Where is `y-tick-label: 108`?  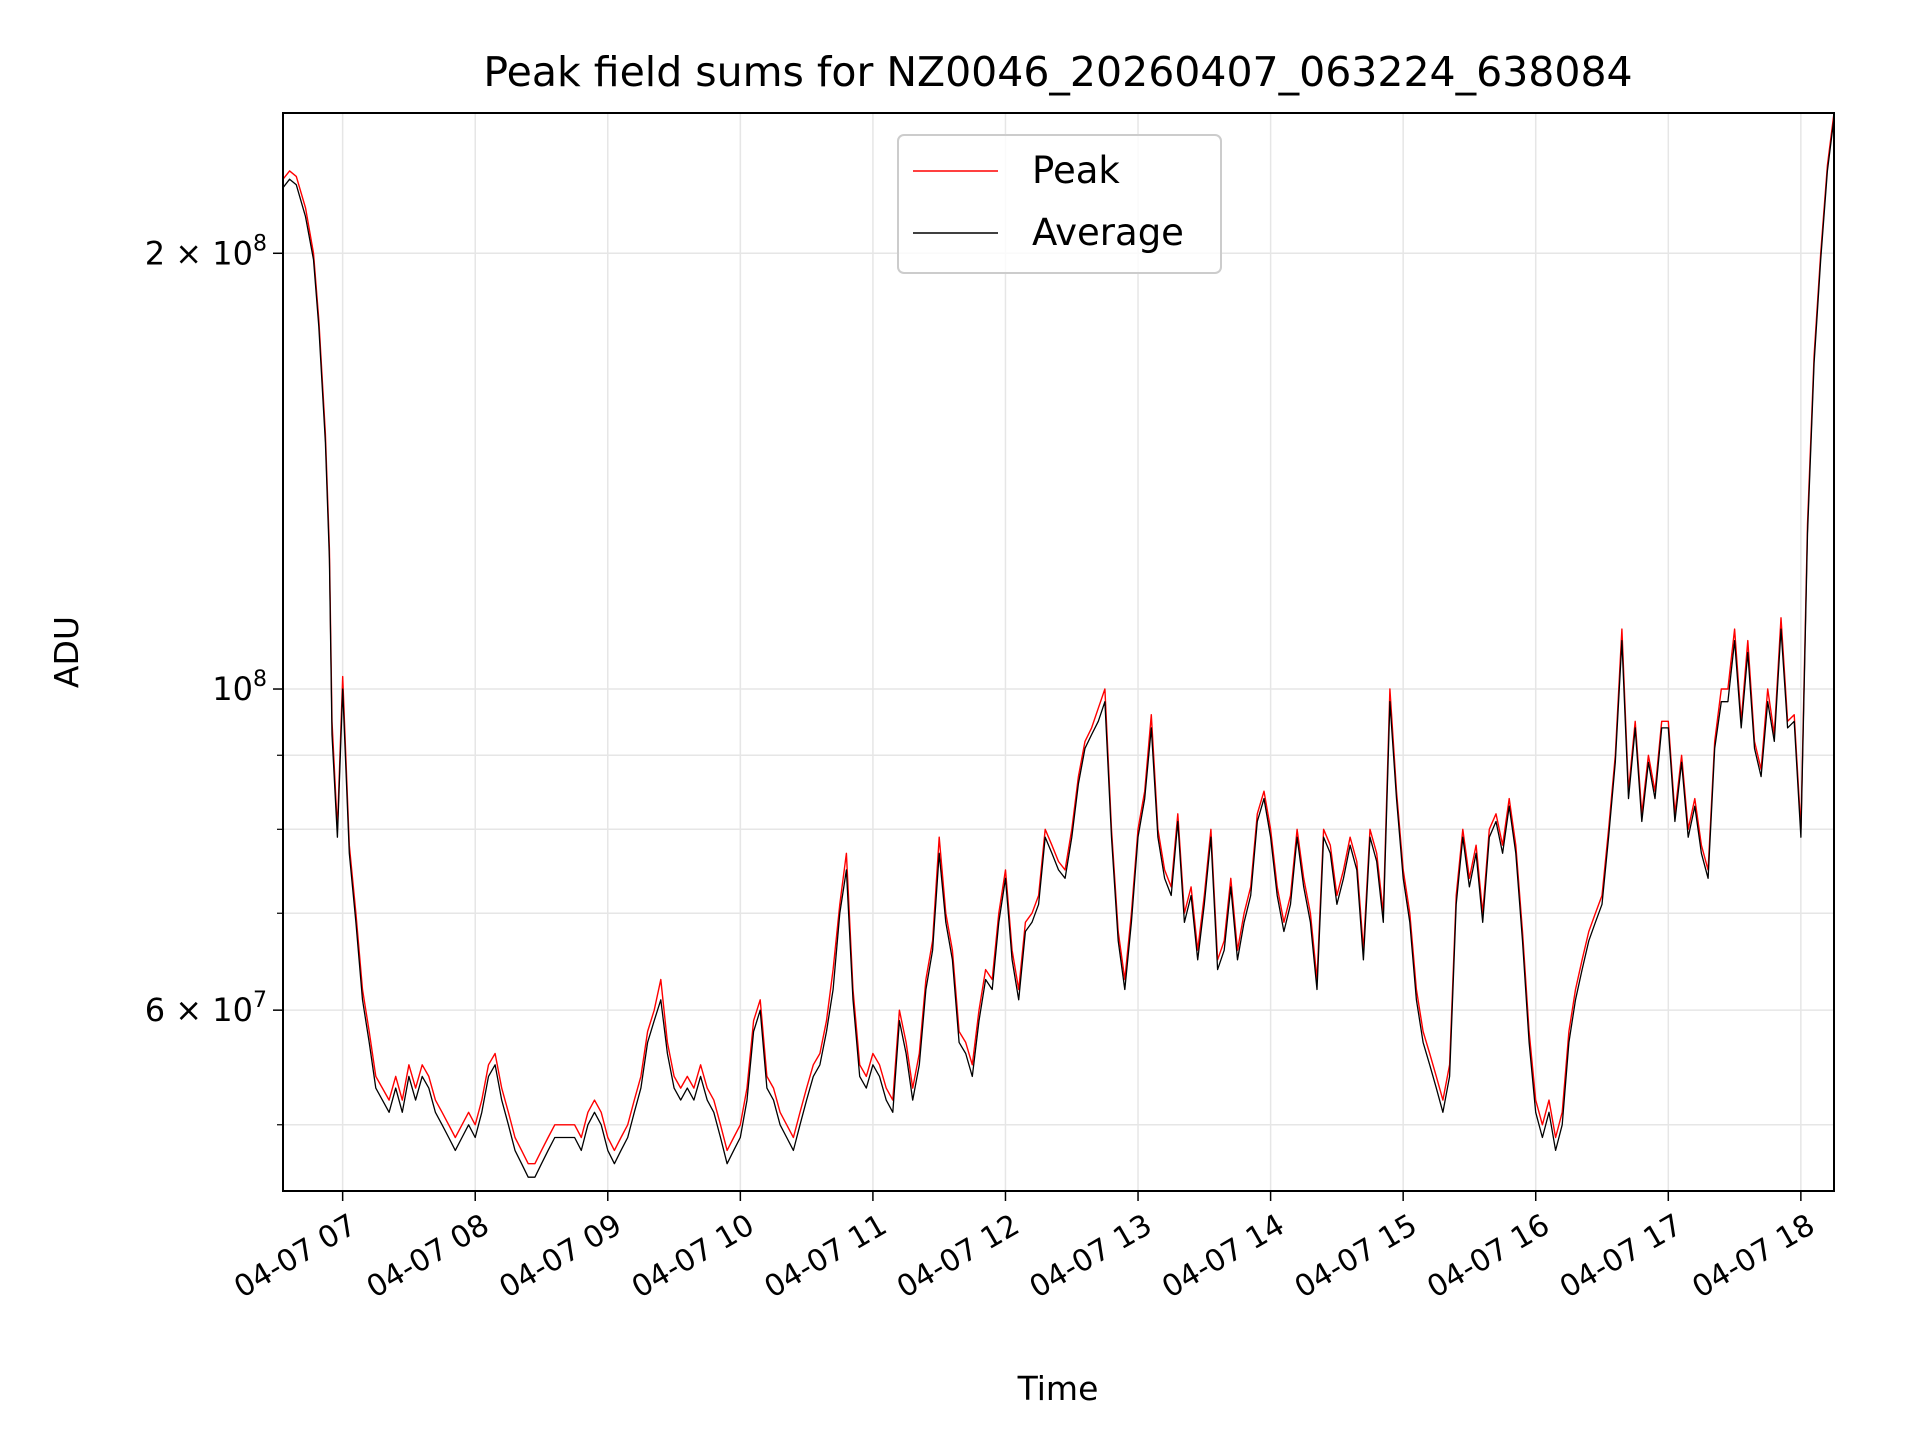
y-tick-label: 108 is located at coordinates (239, 687).